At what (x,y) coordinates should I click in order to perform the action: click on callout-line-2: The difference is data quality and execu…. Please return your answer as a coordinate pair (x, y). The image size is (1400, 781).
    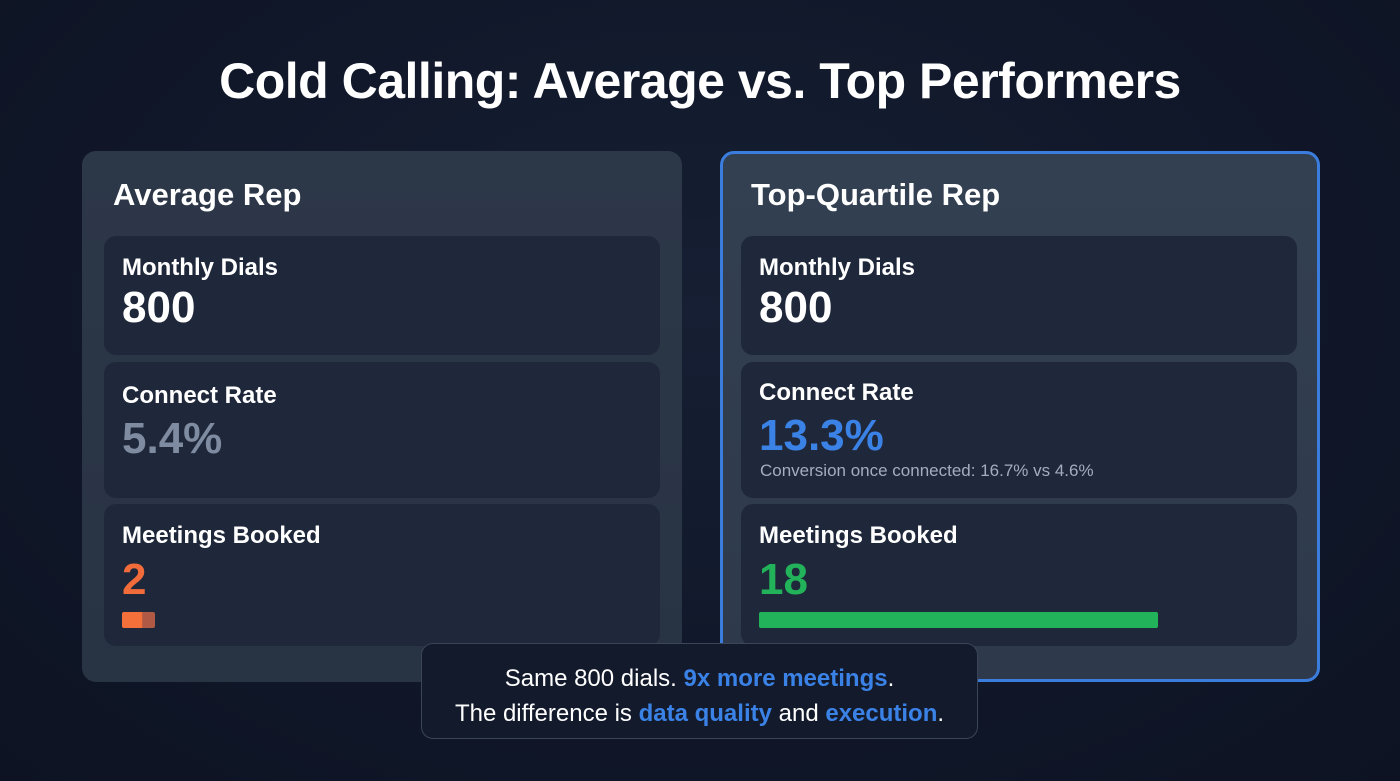
    Looking at the image, I should click on (699, 713).